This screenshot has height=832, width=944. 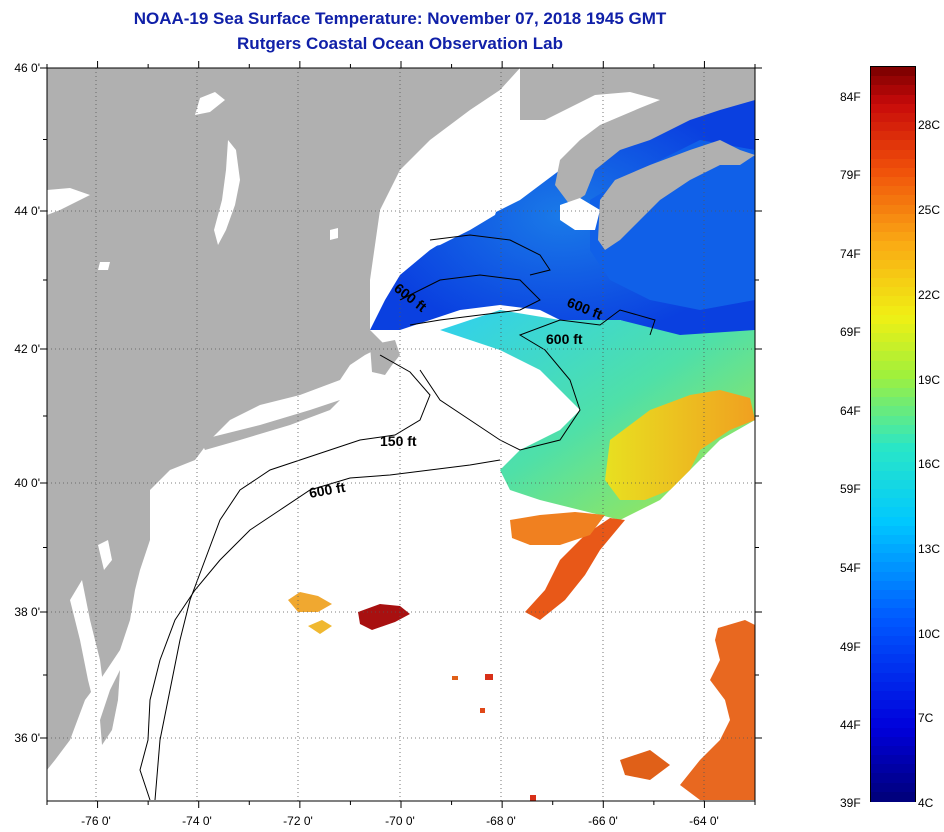 What do you see at coordinates (68, 201) in the screenshot?
I see `lake-ontario` at bounding box center [68, 201].